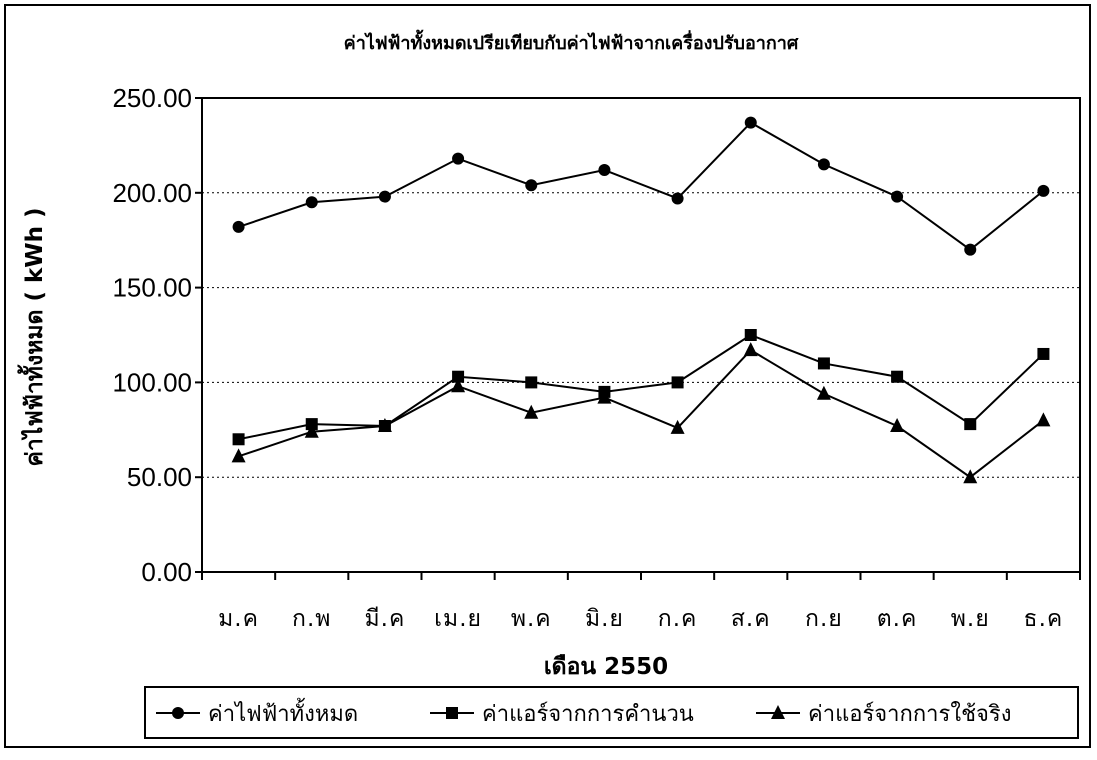 The height and width of the screenshot is (760, 1097). I want to click on y-tick-label: 100.00, so click(152, 382).